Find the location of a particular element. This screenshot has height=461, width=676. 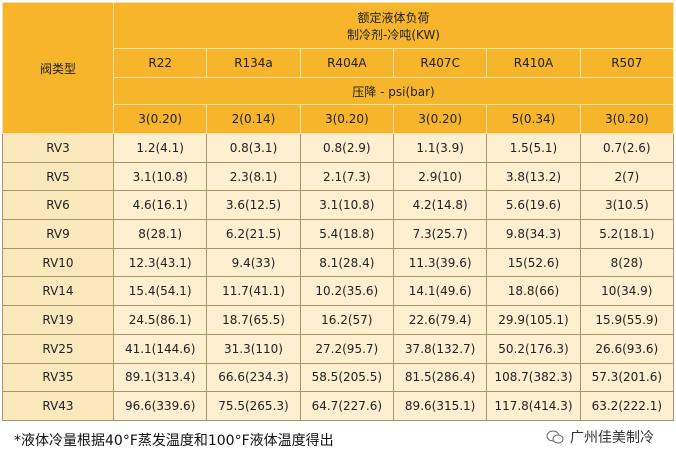

load-cell: 2.9(10) is located at coordinates (440, 176).